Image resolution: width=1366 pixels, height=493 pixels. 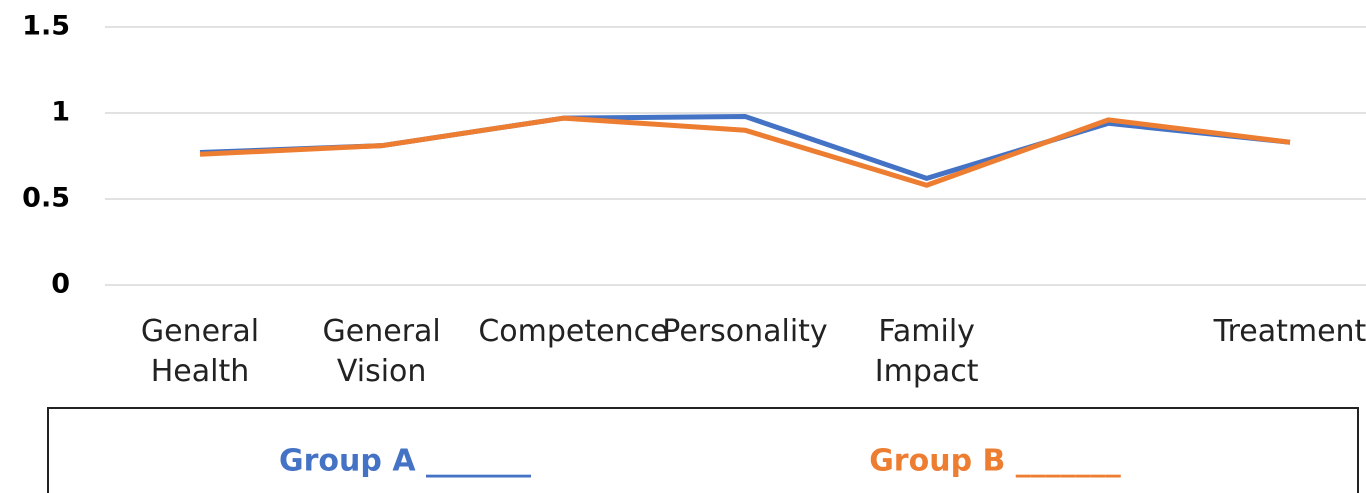 I want to click on y-tick-label: 0, so click(x=60, y=284).